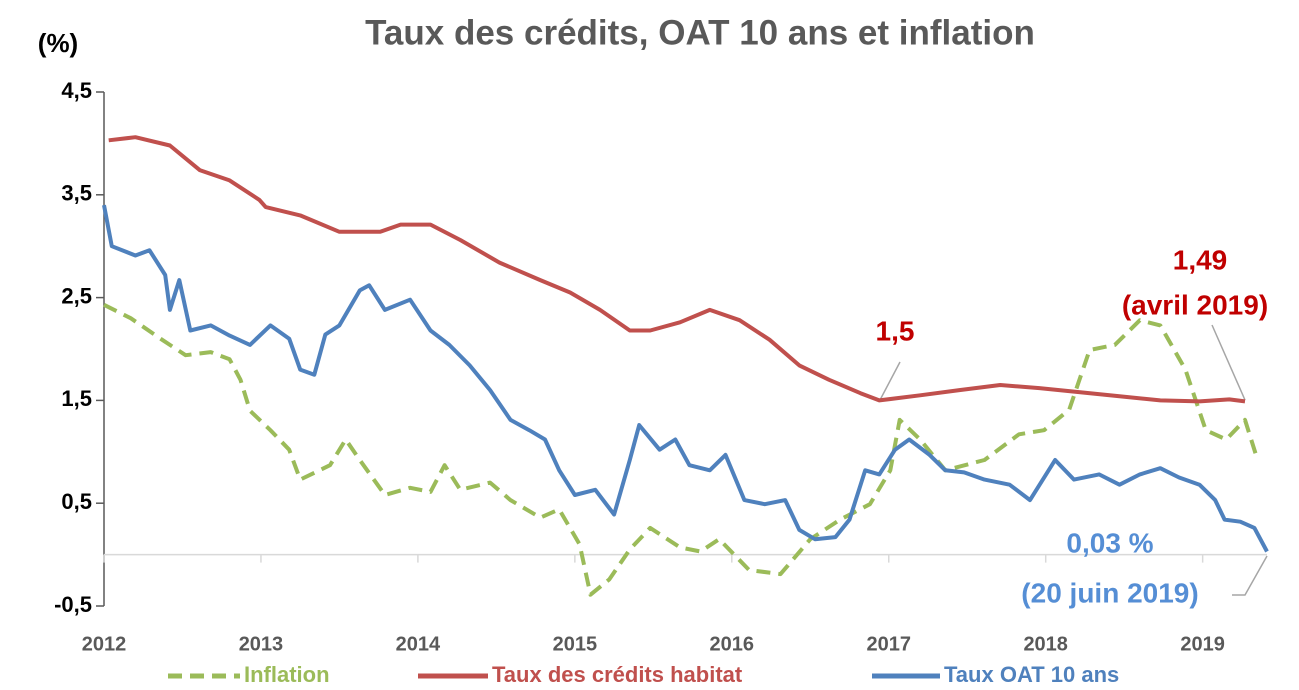  I want to click on y-tick-label: 1,5, so click(76, 398).